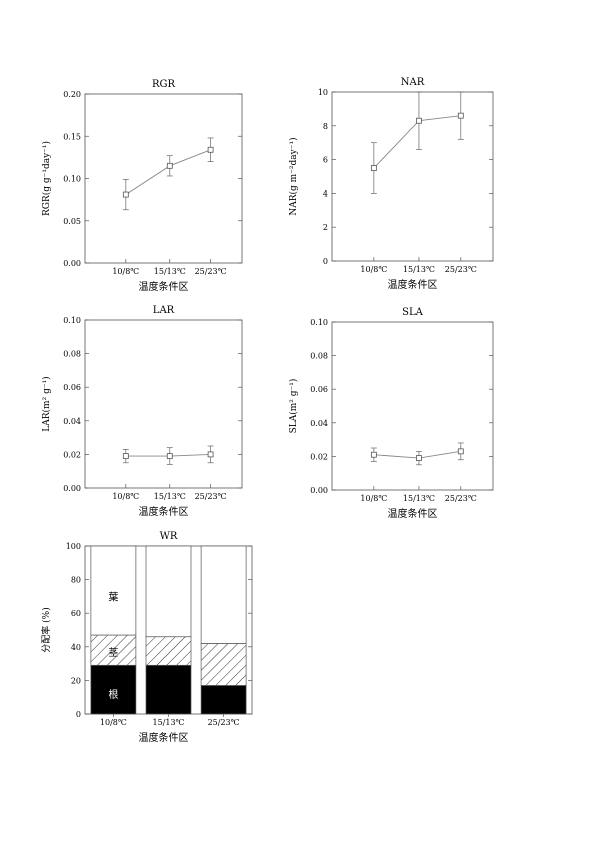  What do you see at coordinates (46, 178) in the screenshot?
I see `y-axis-label: RGR(g g⁻¹day⁻¹)` at bounding box center [46, 178].